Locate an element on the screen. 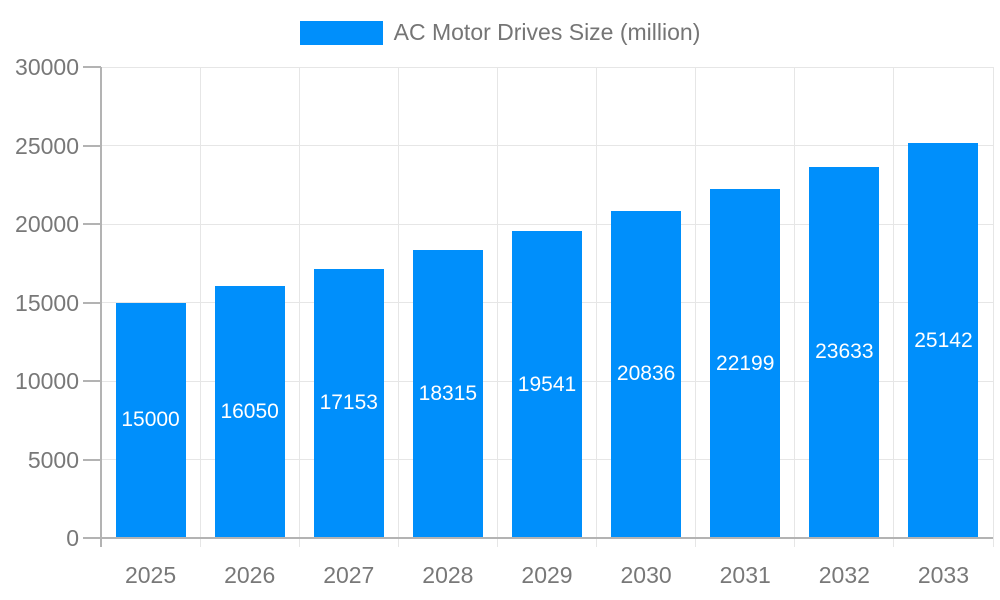 The image size is (1000, 600). y-axis-tick-label: 10000 is located at coordinates (47, 381).